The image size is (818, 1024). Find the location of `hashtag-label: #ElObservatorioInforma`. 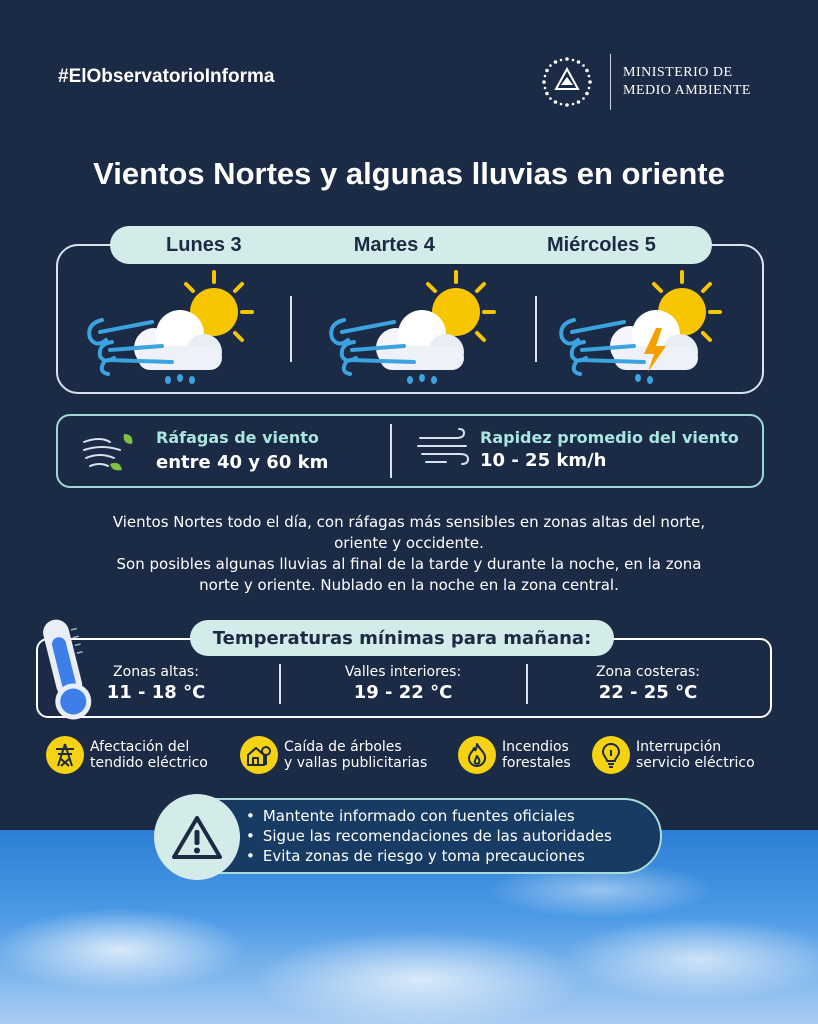

hashtag-label: #ElObservatorioInforma is located at coordinates (166, 76).